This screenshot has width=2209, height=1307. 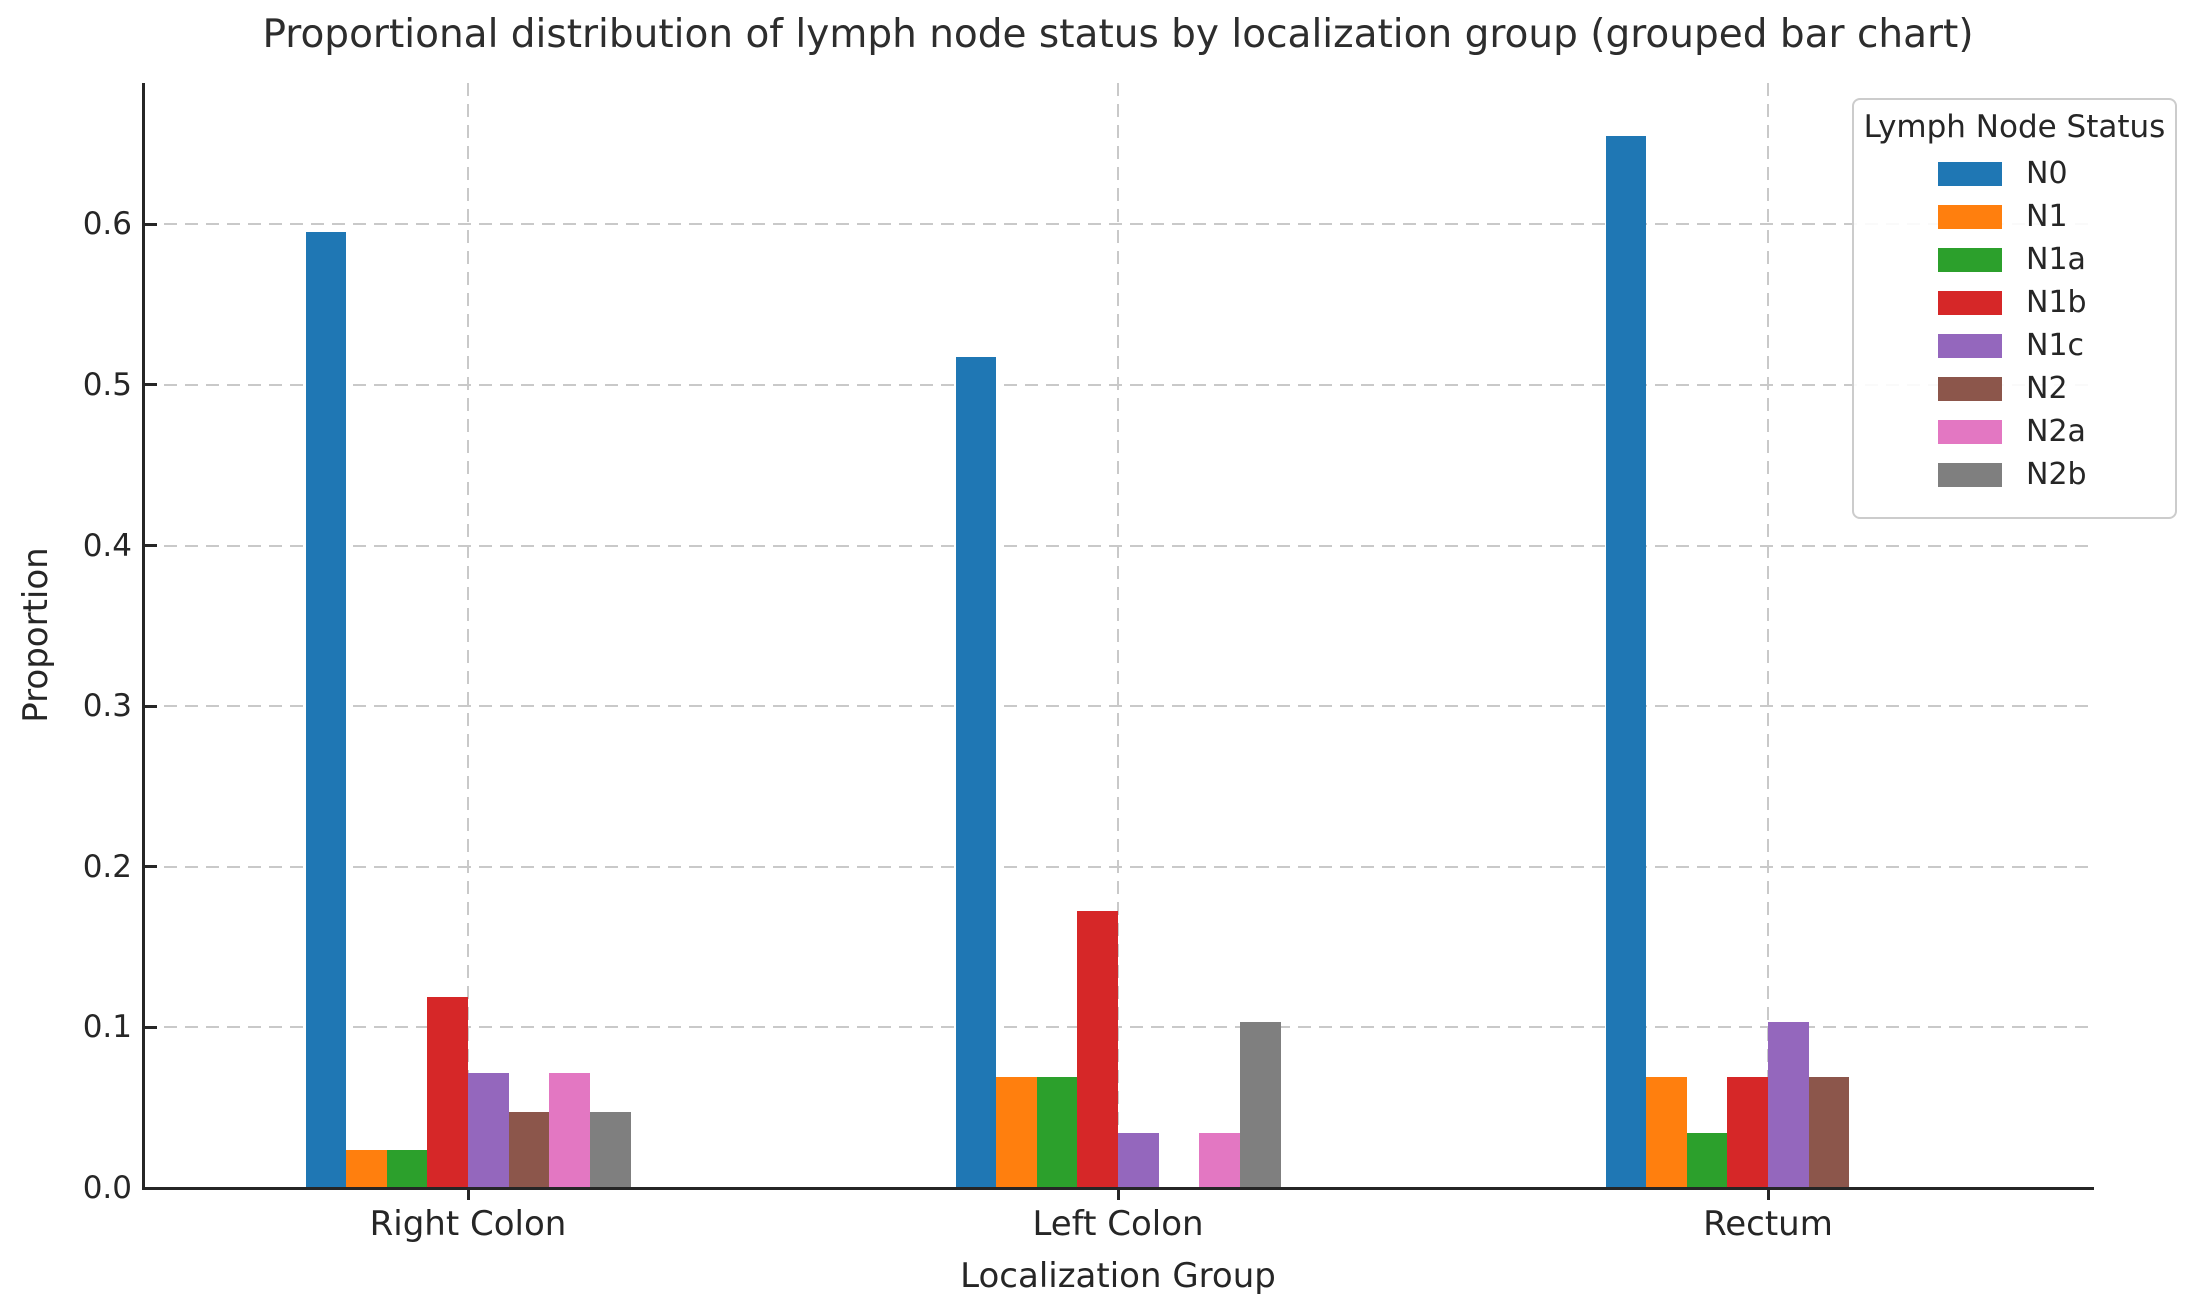 What do you see at coordinates (468, 635) in the screenshot?
I see `gridline-x-right-colon` at bounding box center [468, 635].